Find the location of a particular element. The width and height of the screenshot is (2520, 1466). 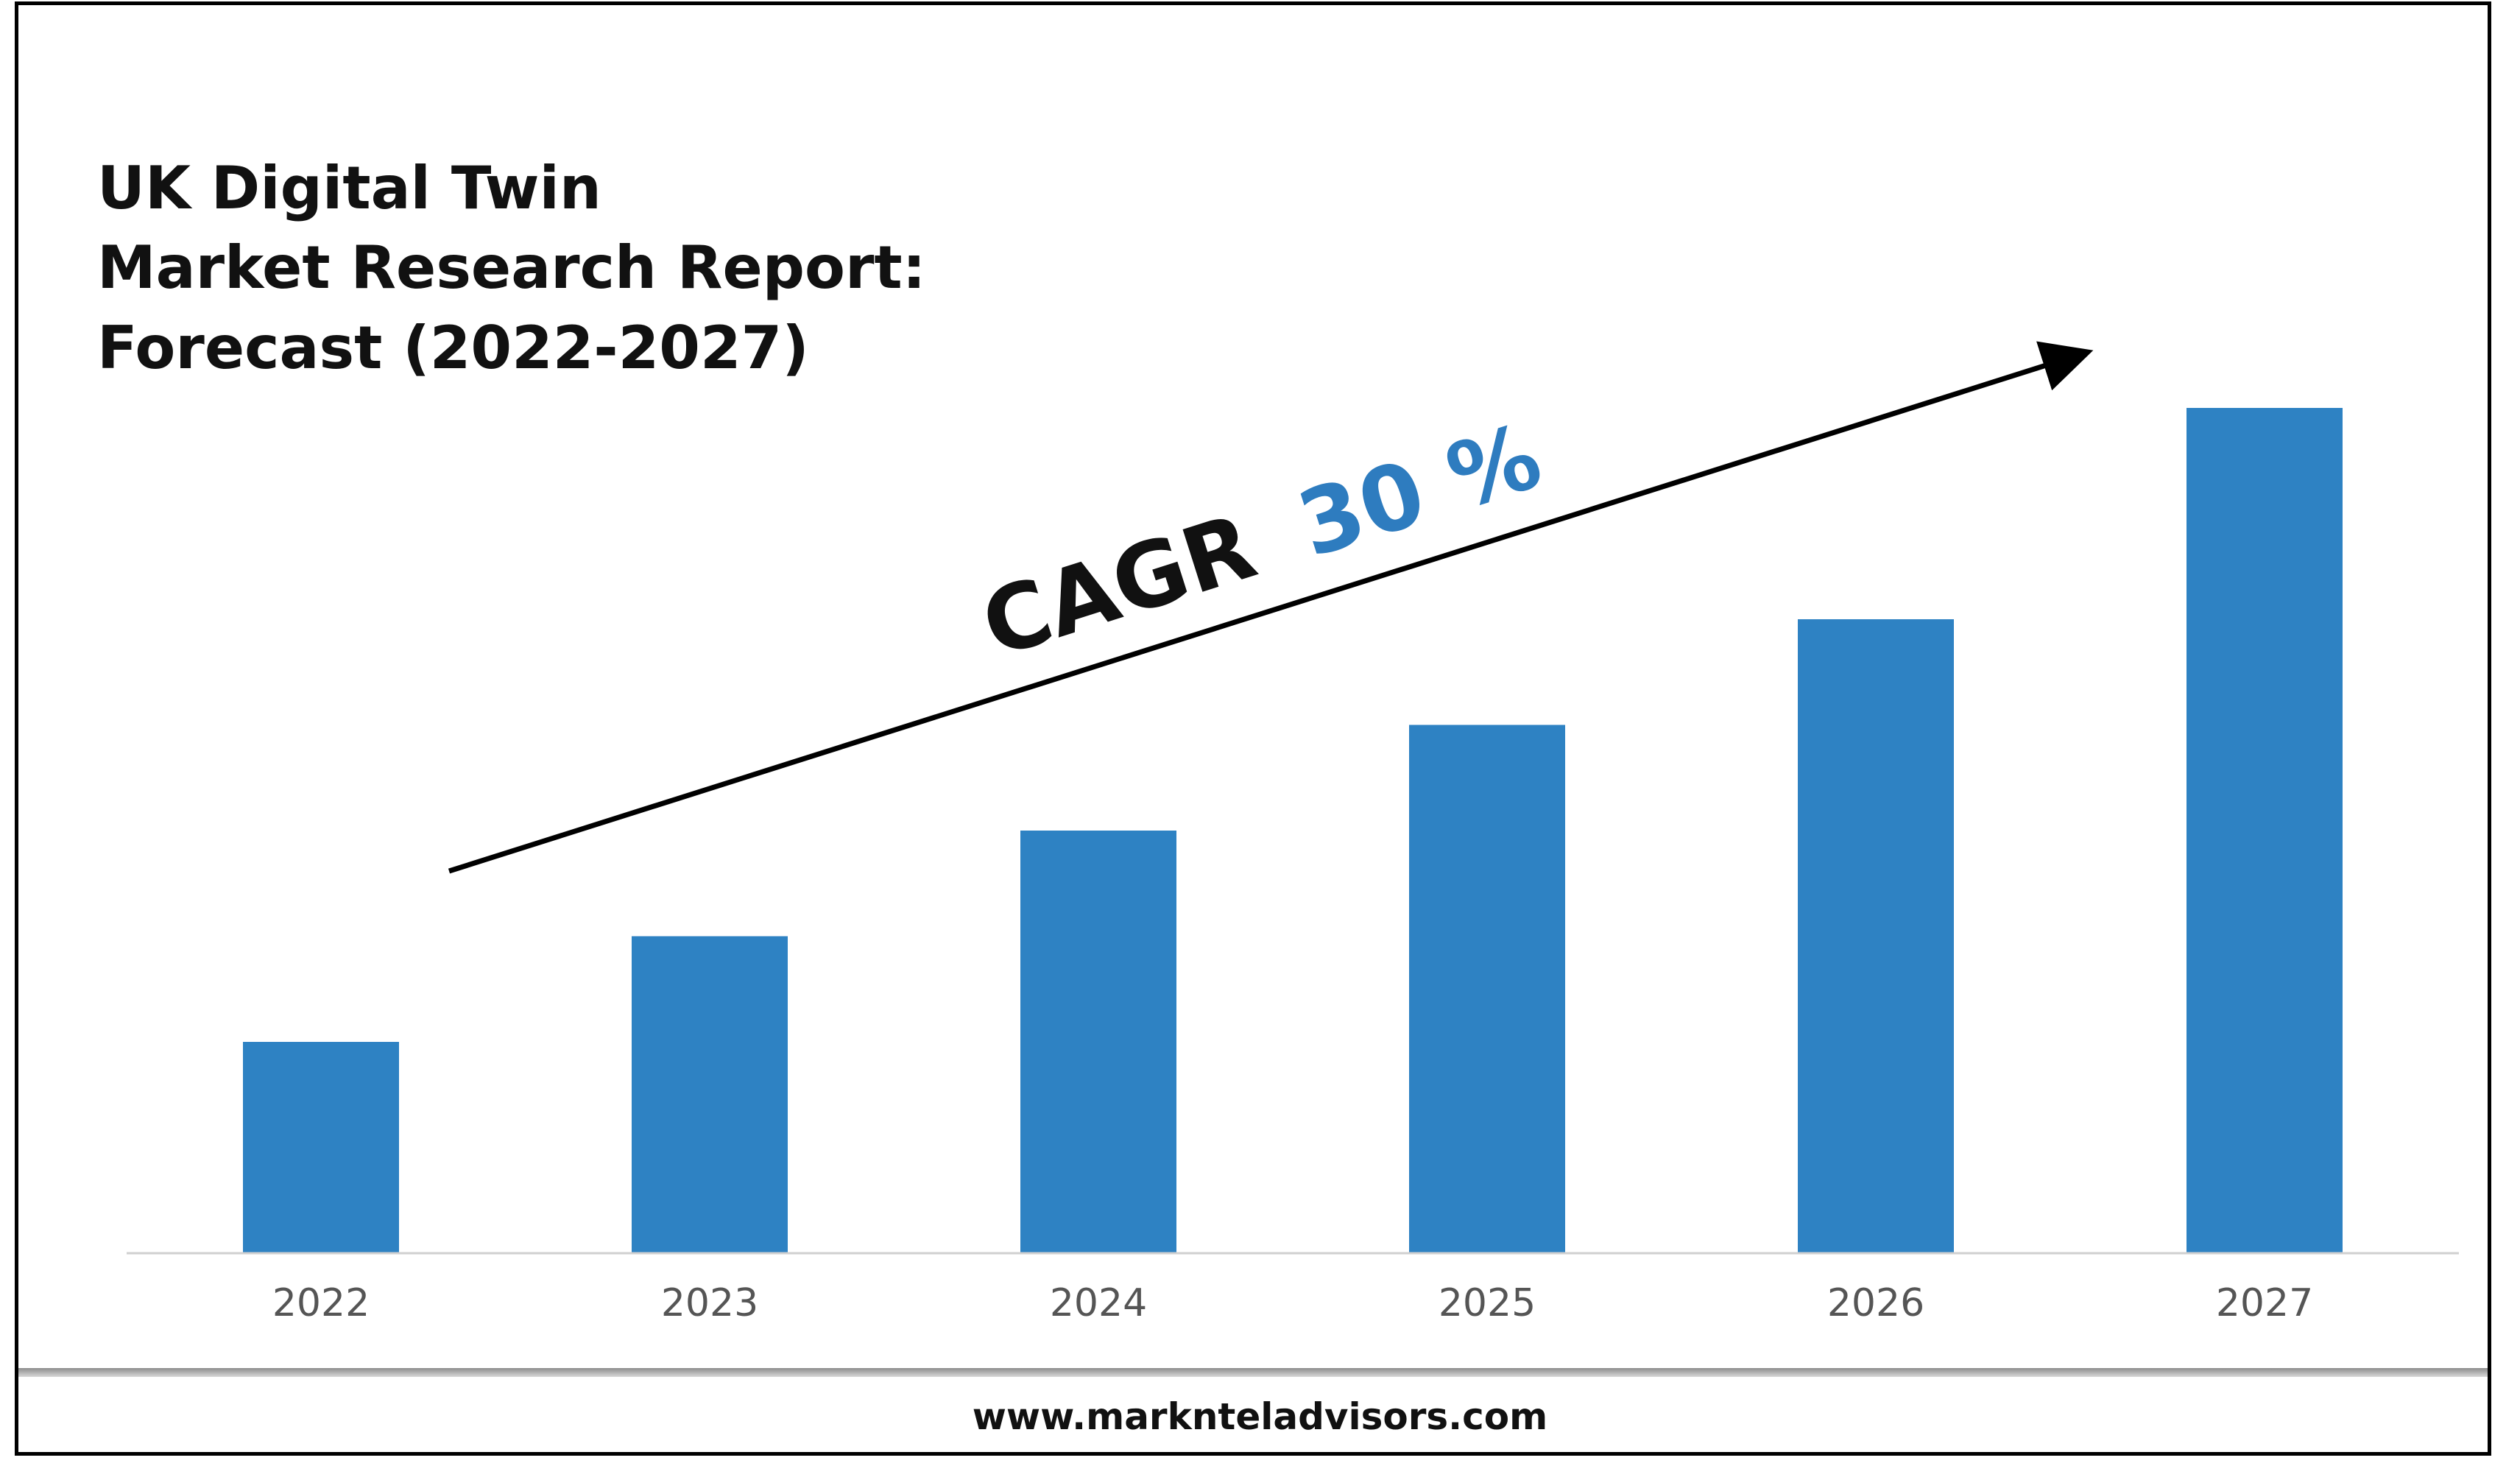

title-line-3: Forecast (2022-2027) is located at coordinates (453, 348).